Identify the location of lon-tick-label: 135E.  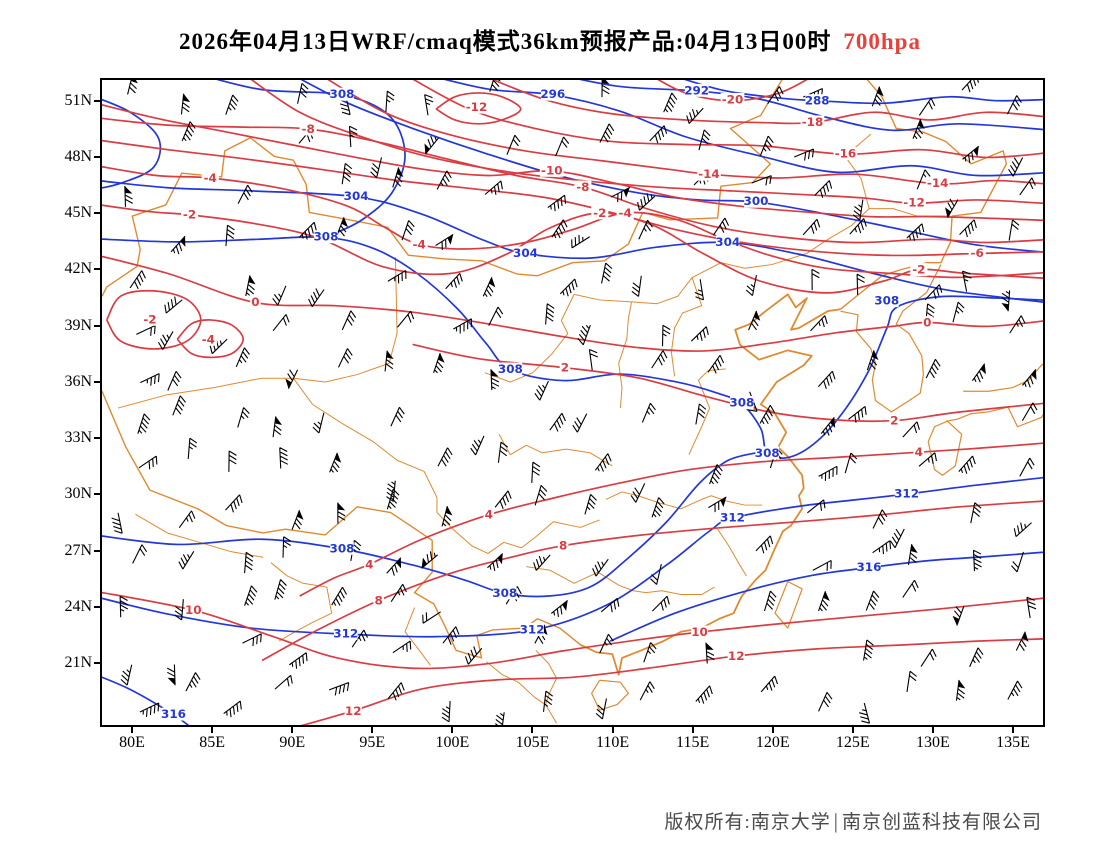
(1013, 742).